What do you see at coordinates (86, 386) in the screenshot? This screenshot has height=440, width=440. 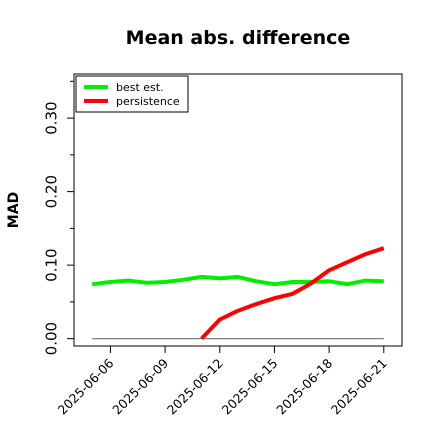 I see `x-tick-label-0: 2025-06-06` at bounding box center [86, 386].